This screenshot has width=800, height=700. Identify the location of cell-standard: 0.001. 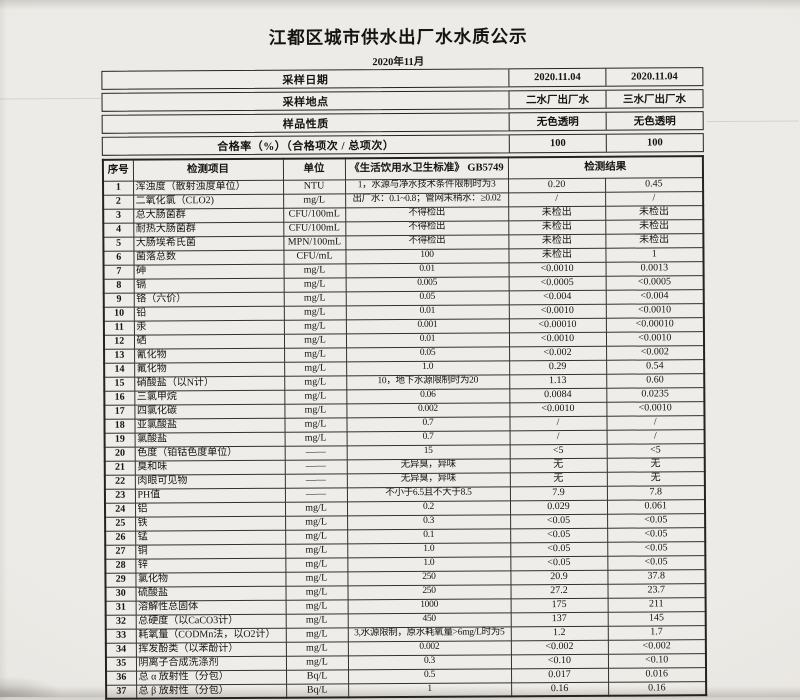
(427, 326).